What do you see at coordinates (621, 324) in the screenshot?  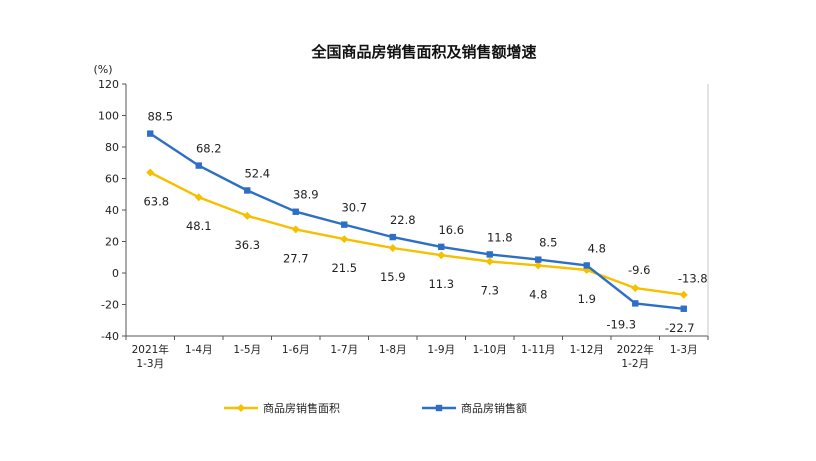 I see `data-label: -19.3` at bounding box center [621, 324].